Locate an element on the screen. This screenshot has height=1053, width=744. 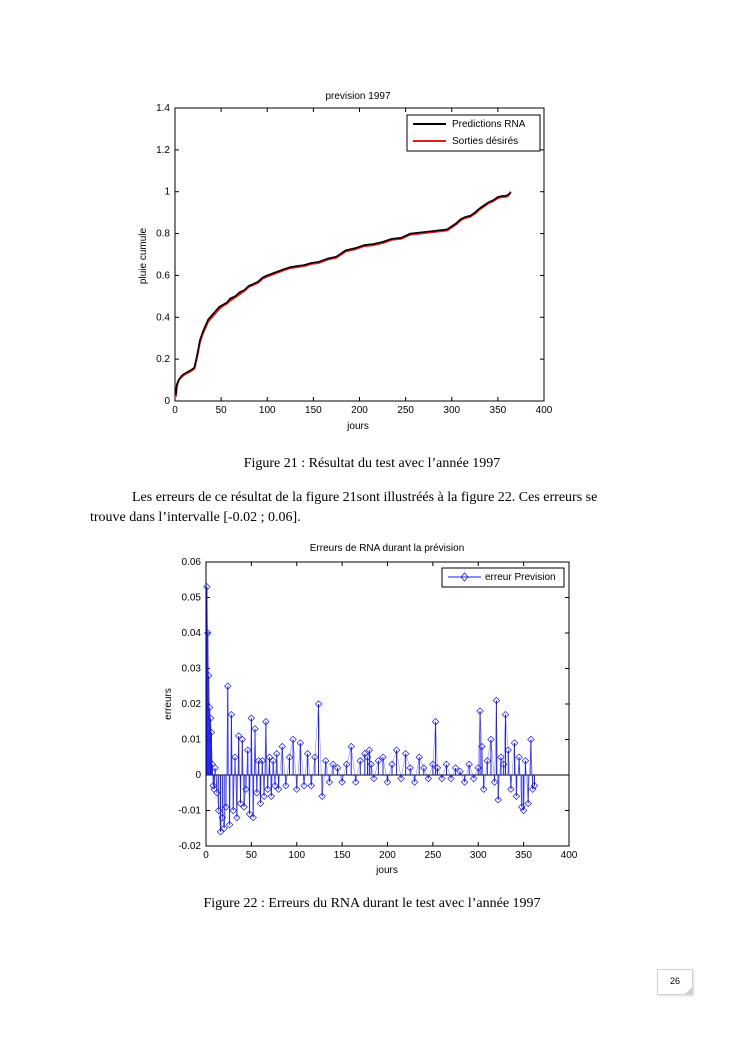
figure22-xtick-label: 200 is located at coordinates (387, 855).